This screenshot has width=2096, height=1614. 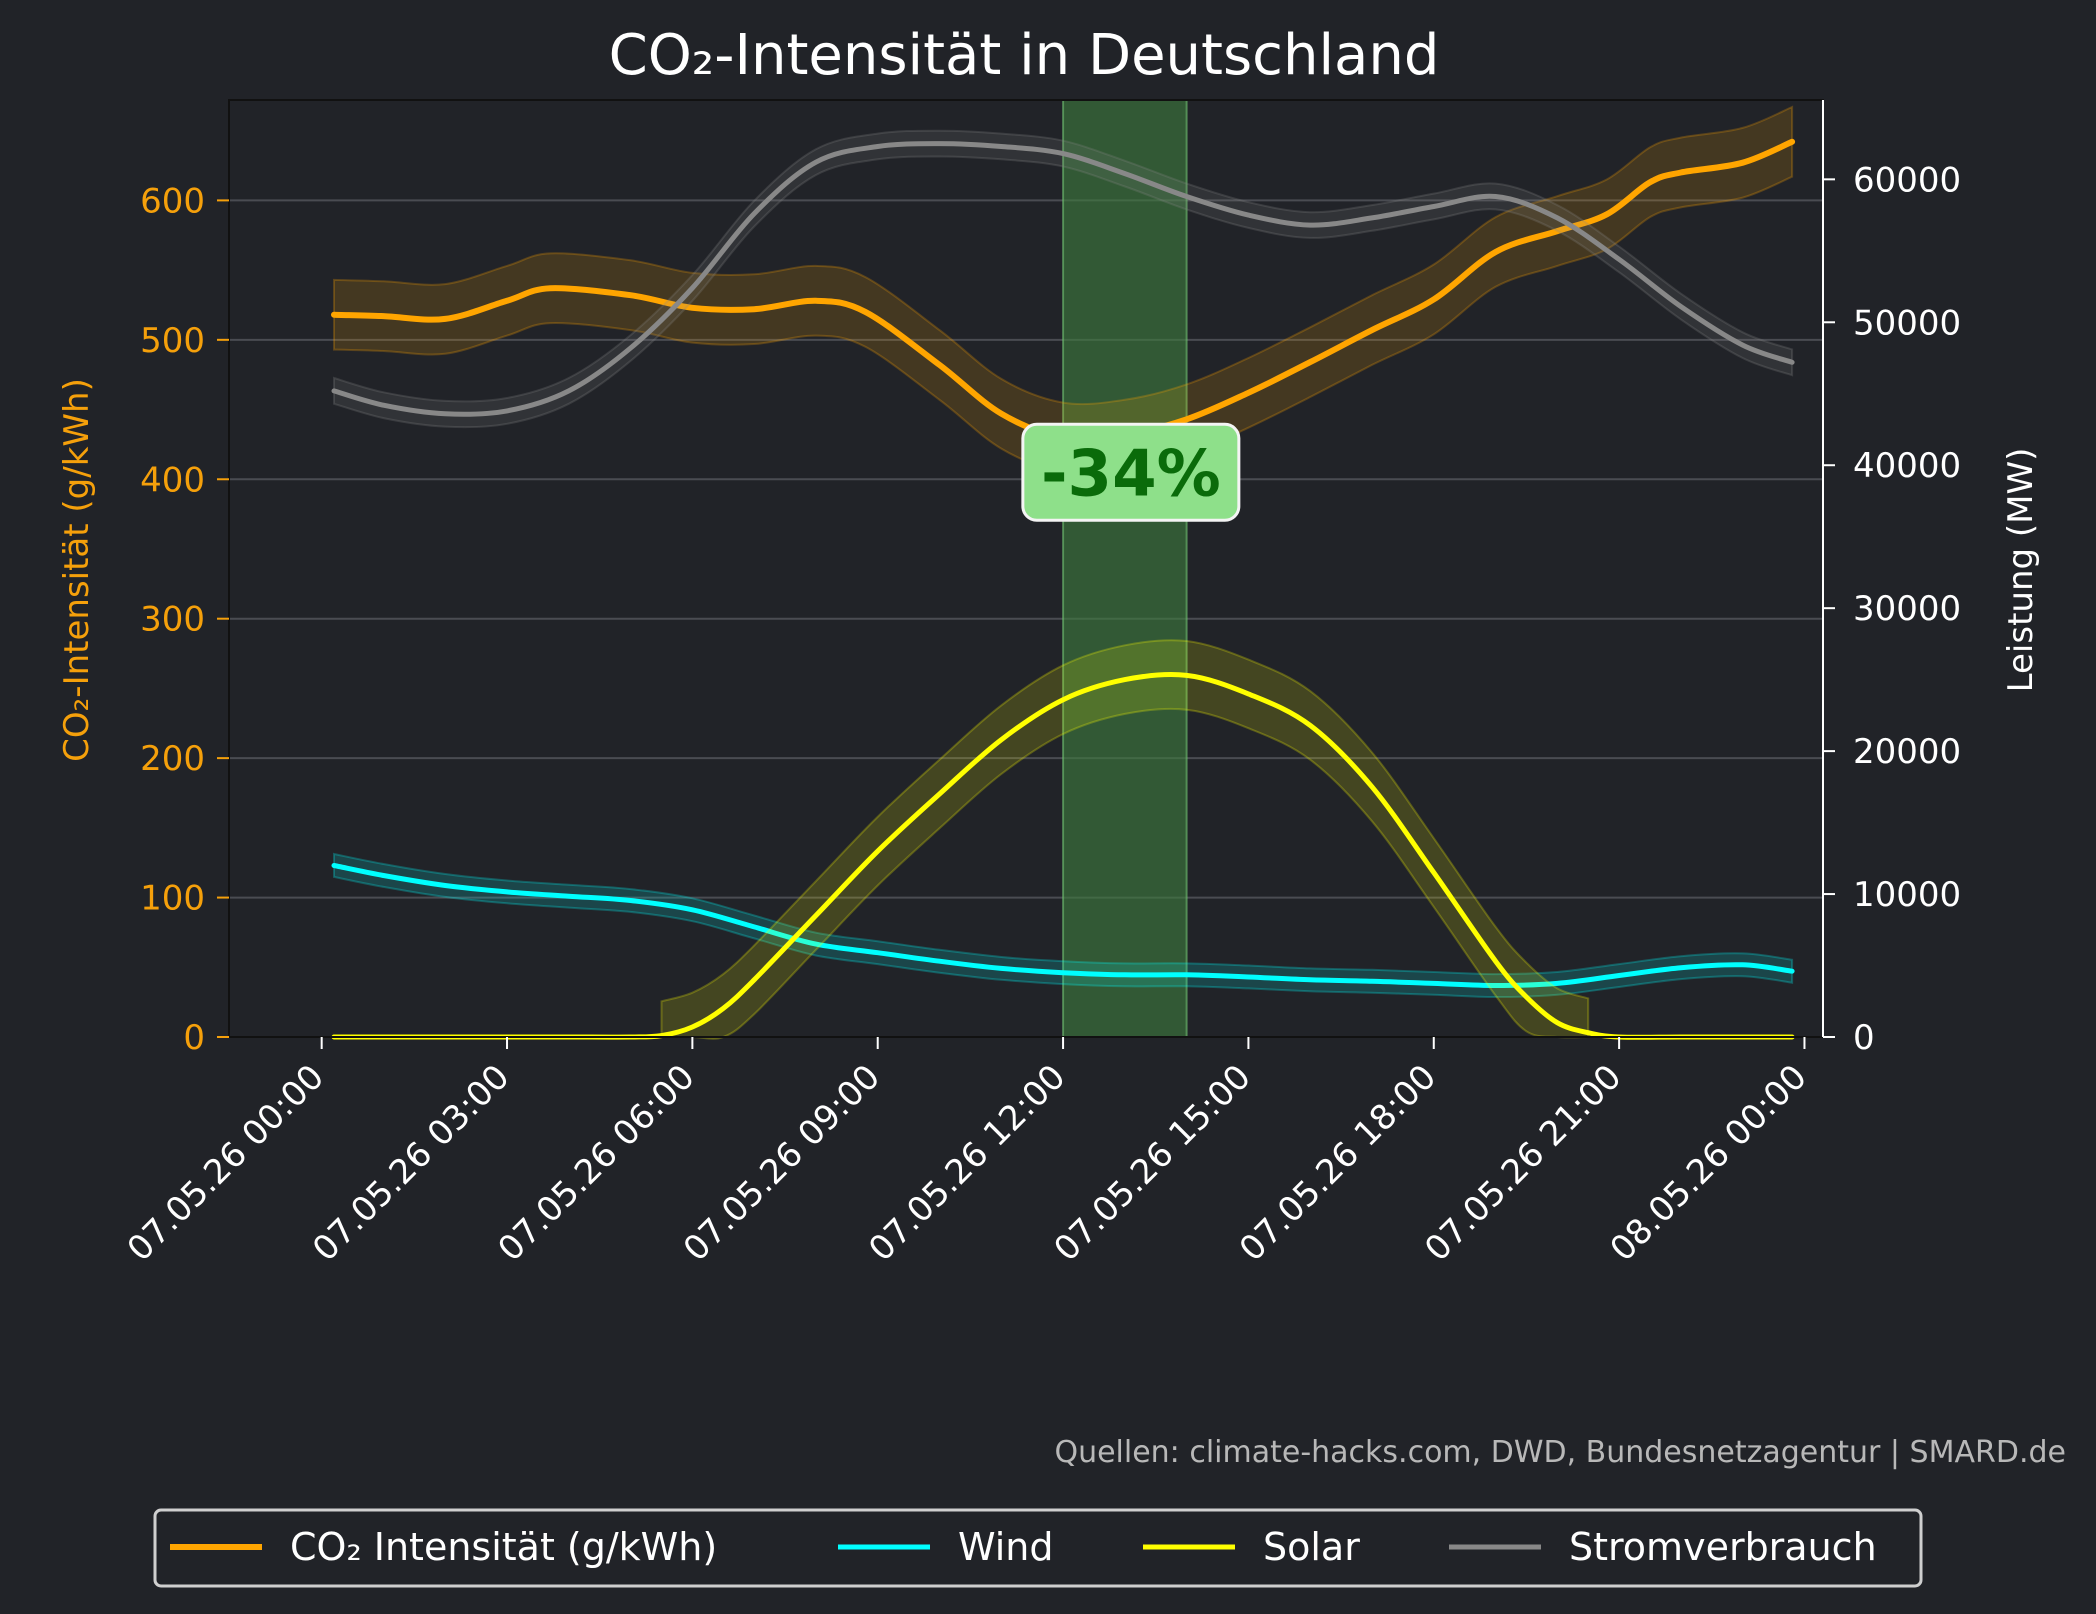 I want to click on x-tick-label: 07.05.26 18:00, so click(x=1338, y=1163).